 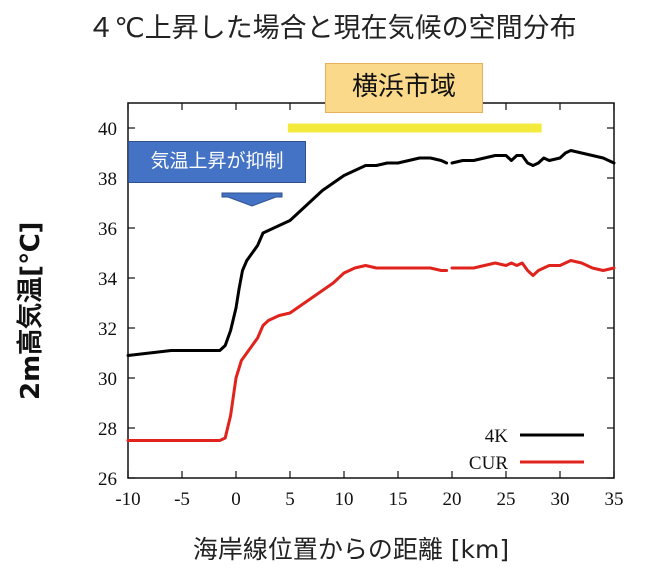 I want to click on x-tick-label: 30, so click(x=560, y=499).